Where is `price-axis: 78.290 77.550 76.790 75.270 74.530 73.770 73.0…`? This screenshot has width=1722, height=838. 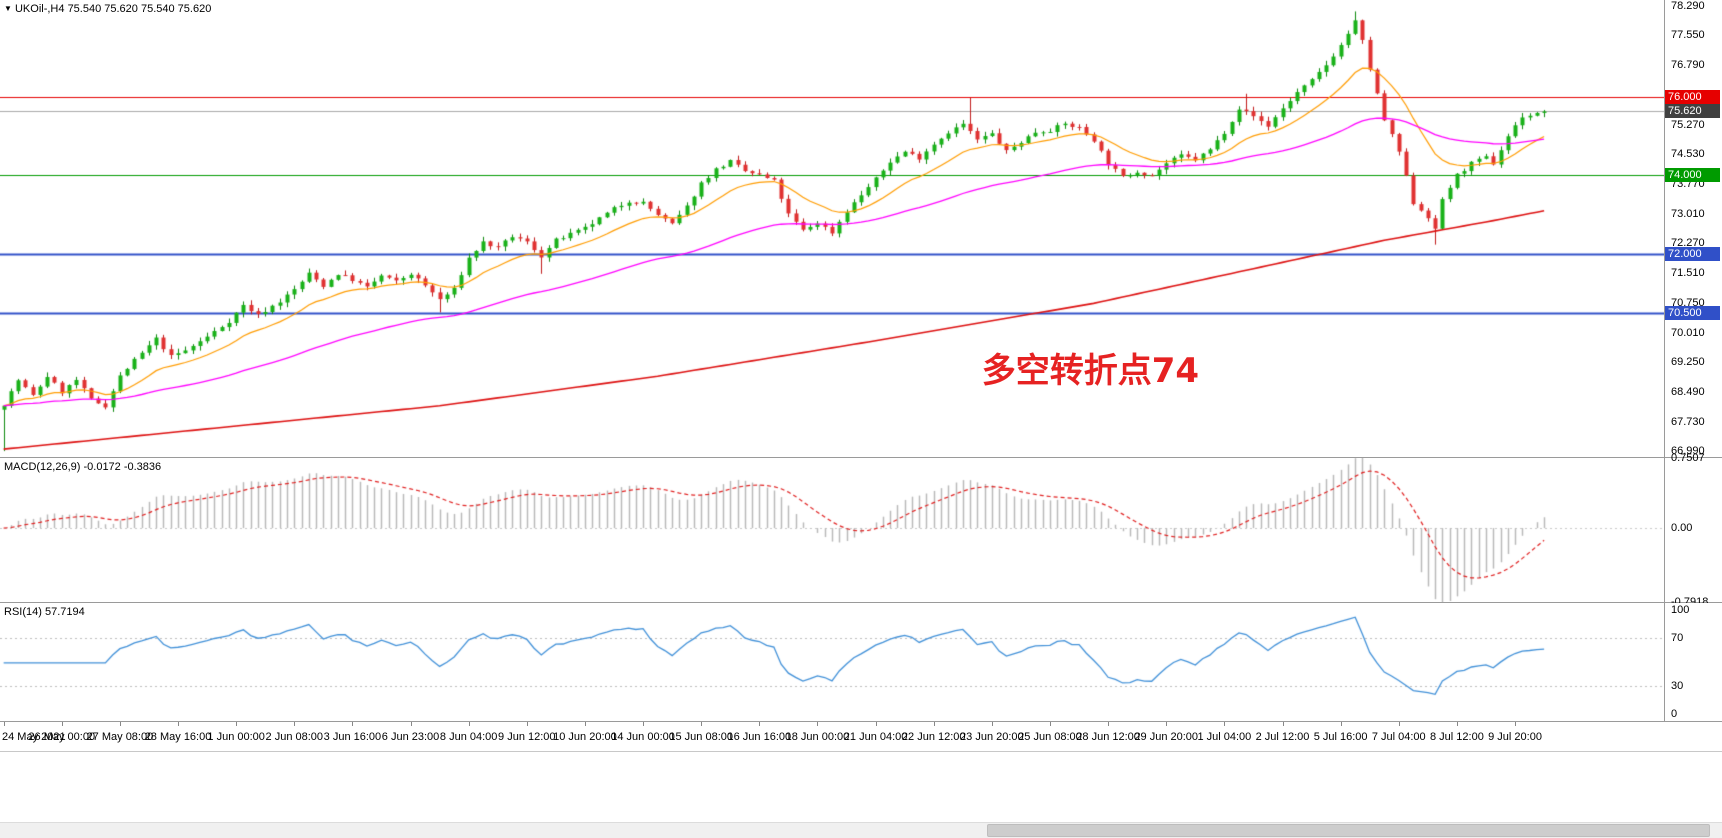 price-axis: 78.290 77.550 76.790 75.270 74.530 73.770 73.0… is located at coordinates (1693, 228).